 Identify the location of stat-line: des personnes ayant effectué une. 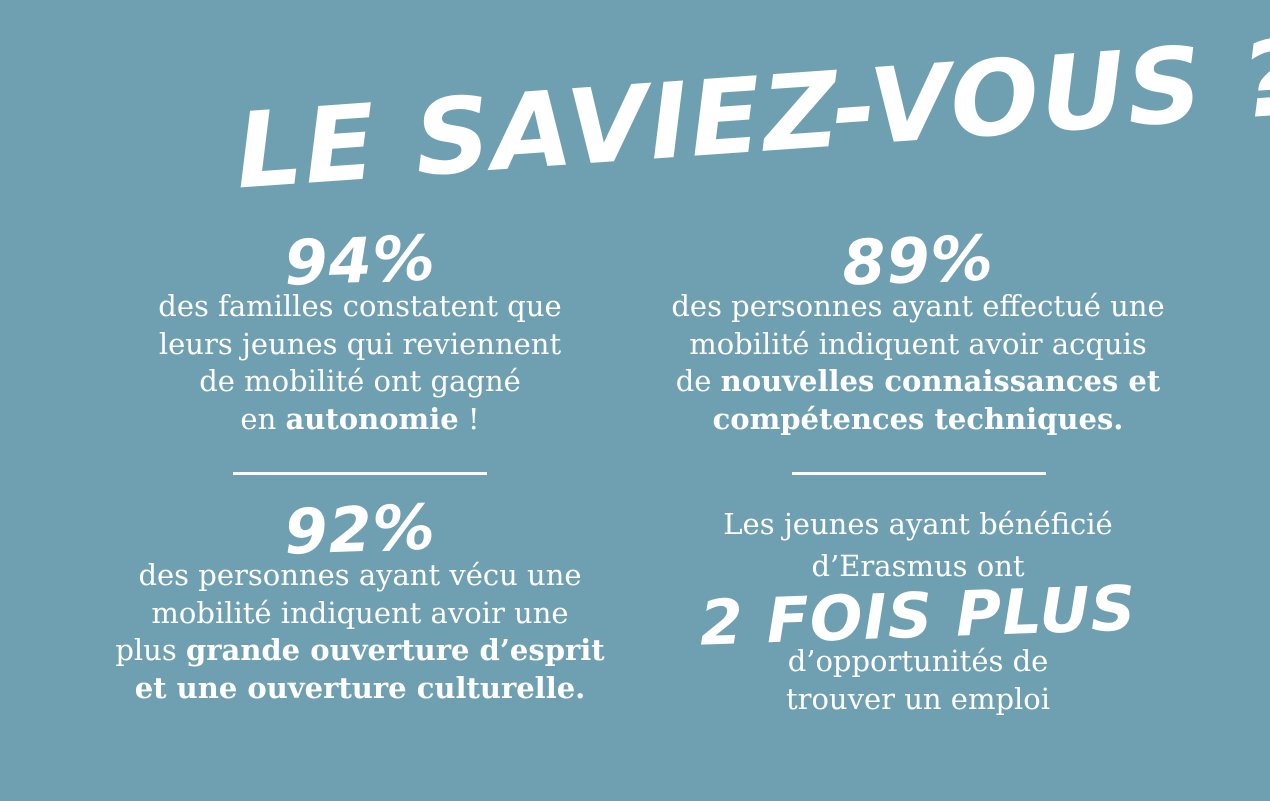
(918, 306).